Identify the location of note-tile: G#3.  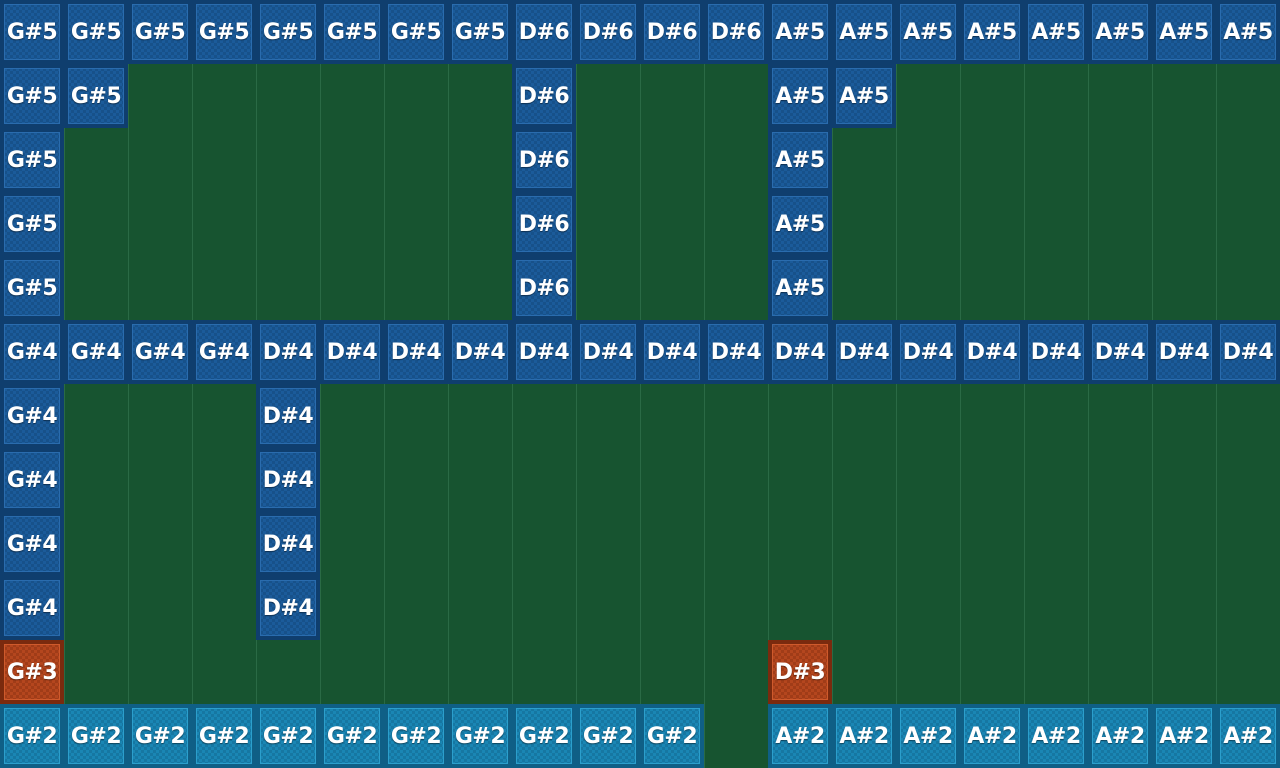
(32, 672).